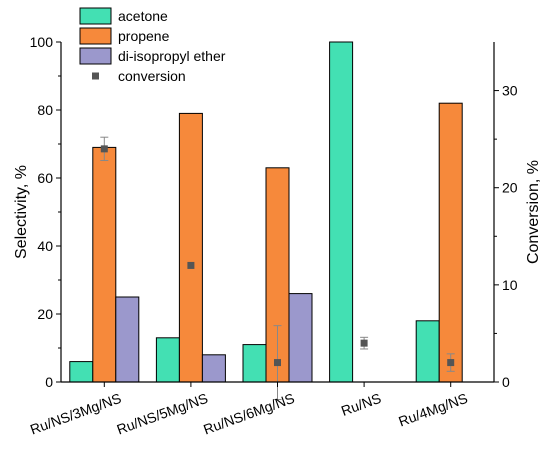 The image size is (550, 467). What do you see at coordinates (45, 178) in the screenshot?
I see `y-tick-label: 60` at bounding box center [45, 178].